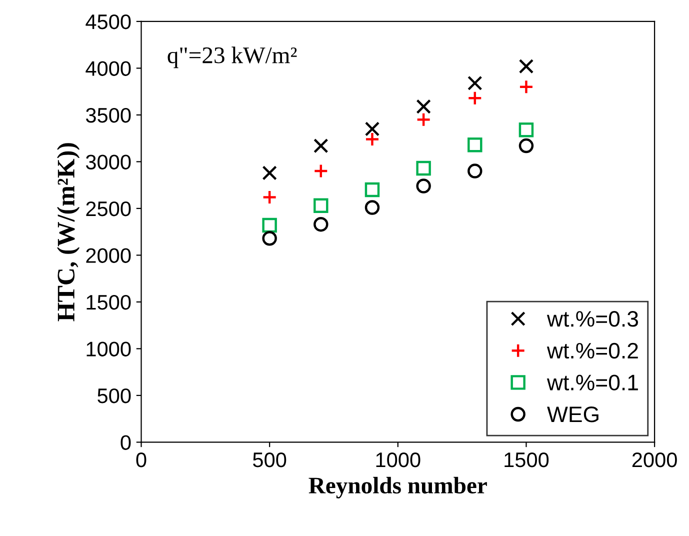 The image size is (689, 536). What do you see at coordinates (654, 460) in the screenshot?
I see `x-tick-label: 2000` at bounding box center [654, 460].